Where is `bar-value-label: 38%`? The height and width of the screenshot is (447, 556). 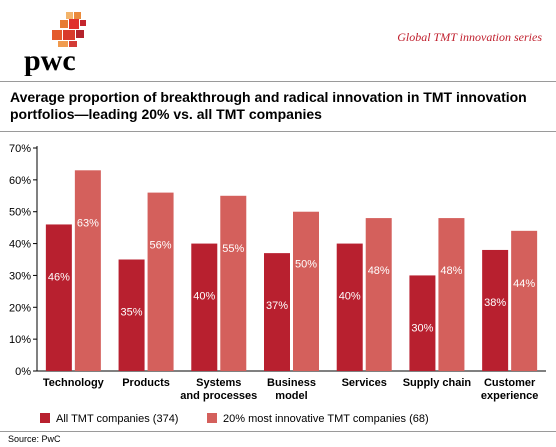 bar-value-label: 38% is located at coordinates (495, 303).